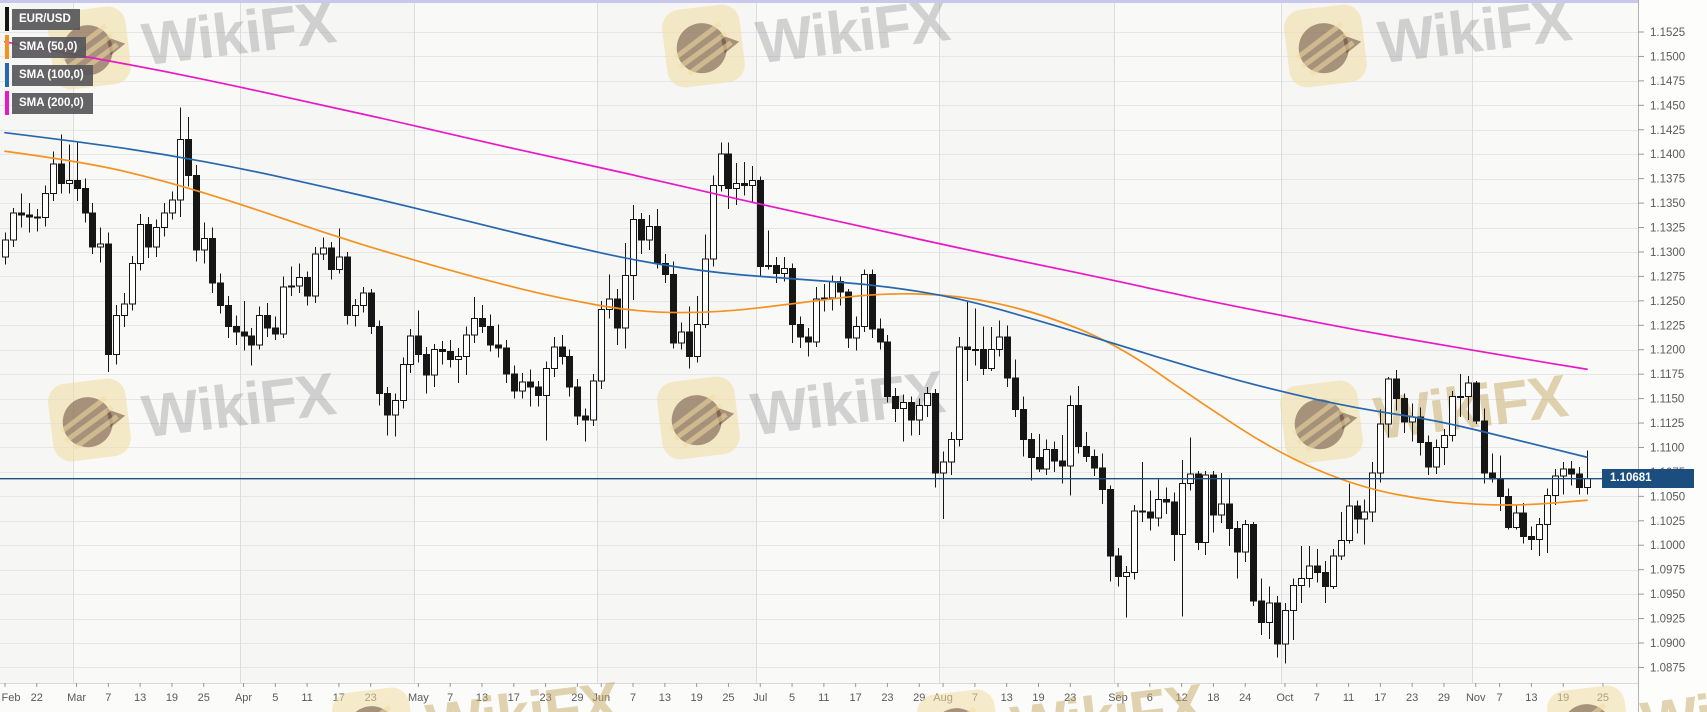 This screenshot has height=712, width=1707. I want to click on time-axis-label: 24, so click(1245, 698).